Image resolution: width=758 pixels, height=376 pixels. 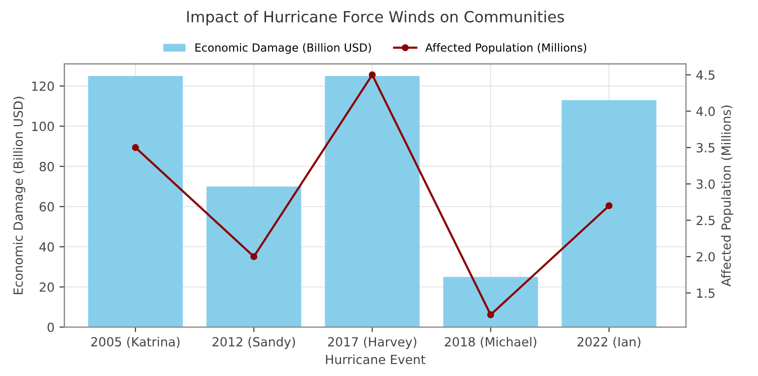 What do you see at coordinates (705, 147) in the screenshot?
I see `y2-tick-label: 3.5` at bounding box center [705, 147].